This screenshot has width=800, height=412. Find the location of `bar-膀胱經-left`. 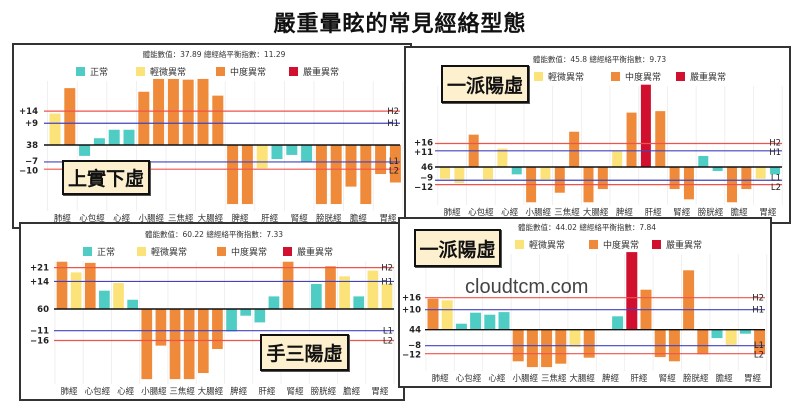

bar-膀胱經-left is located at coordinates (689, 300).